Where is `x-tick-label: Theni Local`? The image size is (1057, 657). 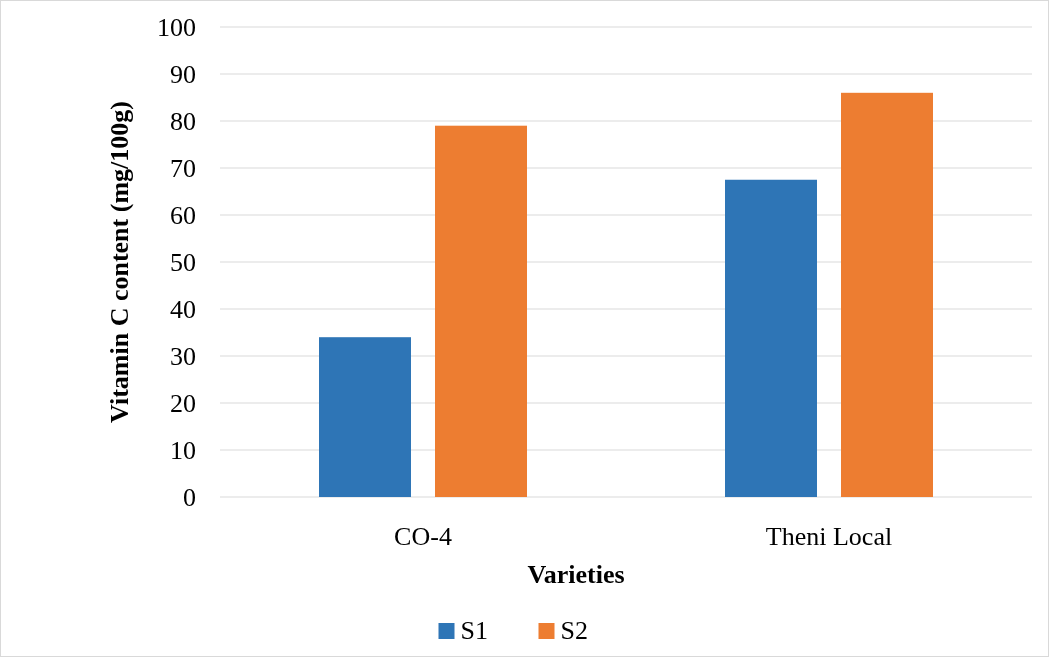 x-tick-label: Theni Local is located at coordinates (829, 536).